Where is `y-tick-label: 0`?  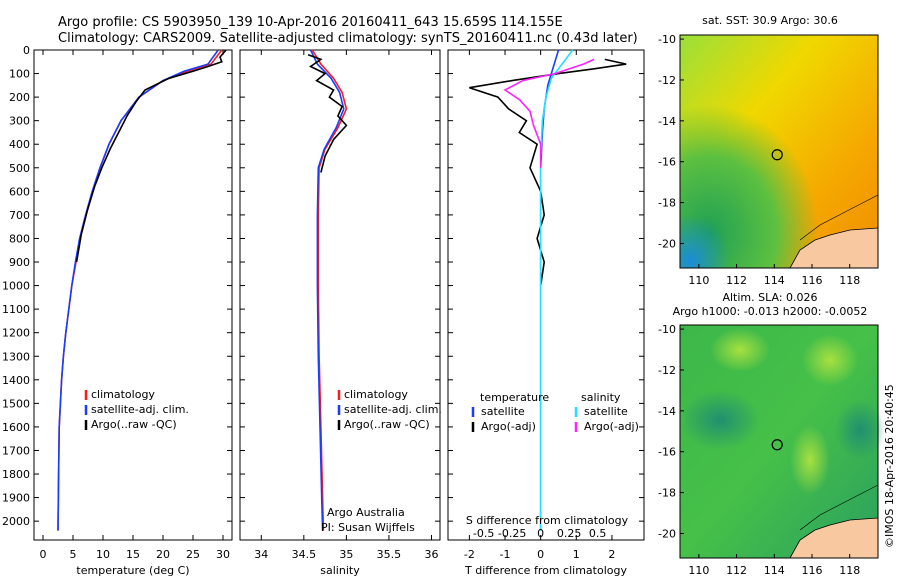 y-tick-label: 0 is located at coordinates (26, 50).